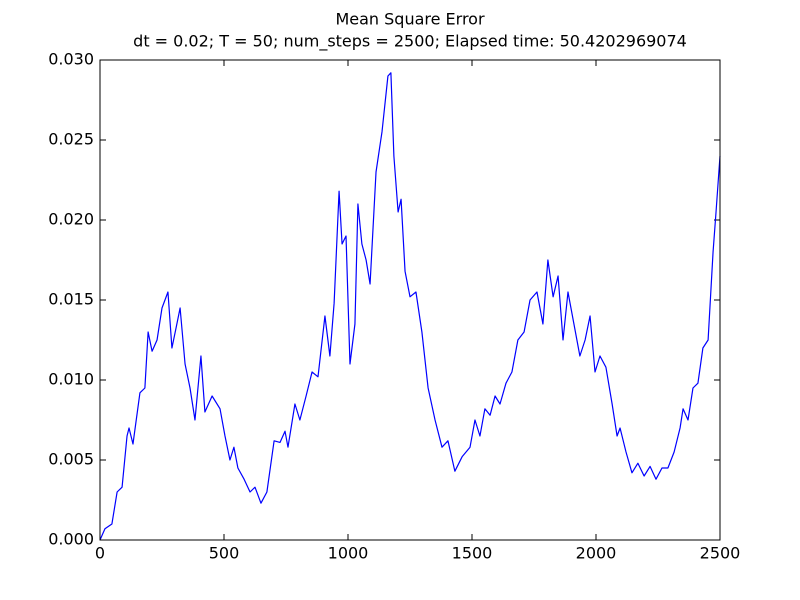 The image size is (800, 600). I want to click on chart-title: Mean Square Error, so click(410, 19).